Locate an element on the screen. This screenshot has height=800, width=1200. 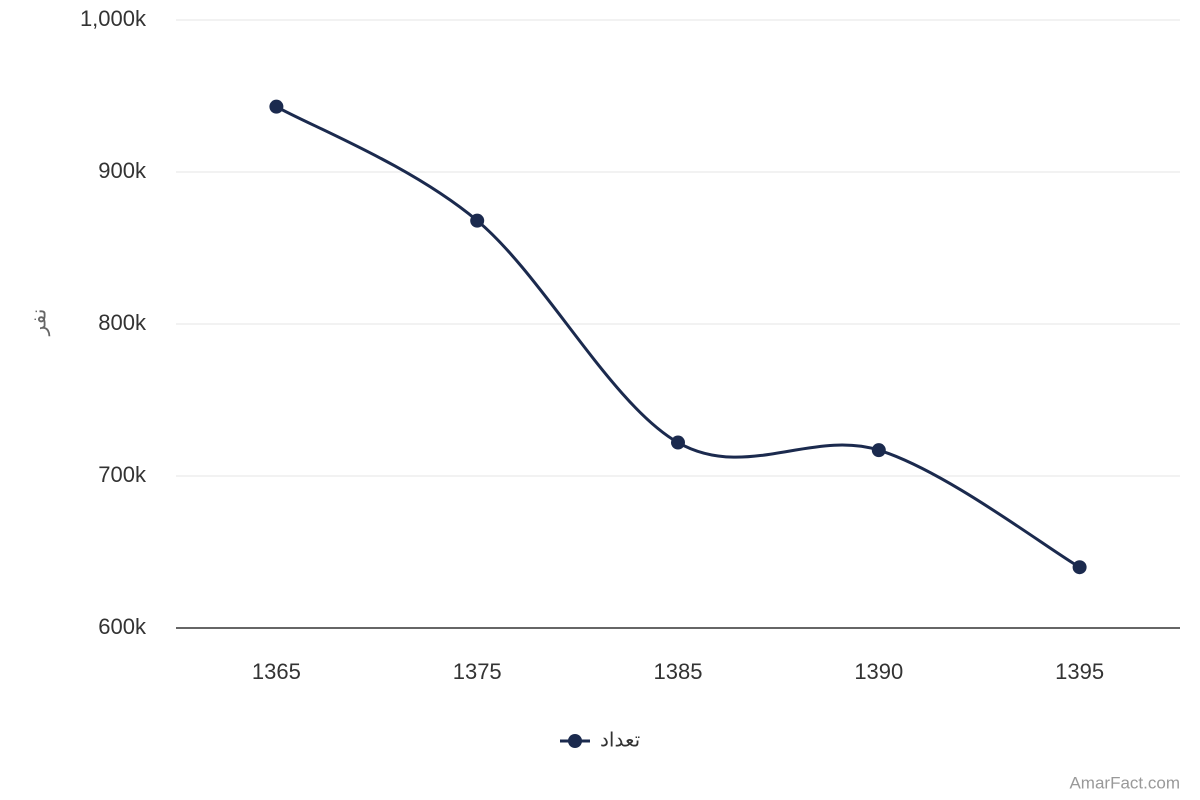
y-tick-label: 800k is located at coordinates (122, 322).